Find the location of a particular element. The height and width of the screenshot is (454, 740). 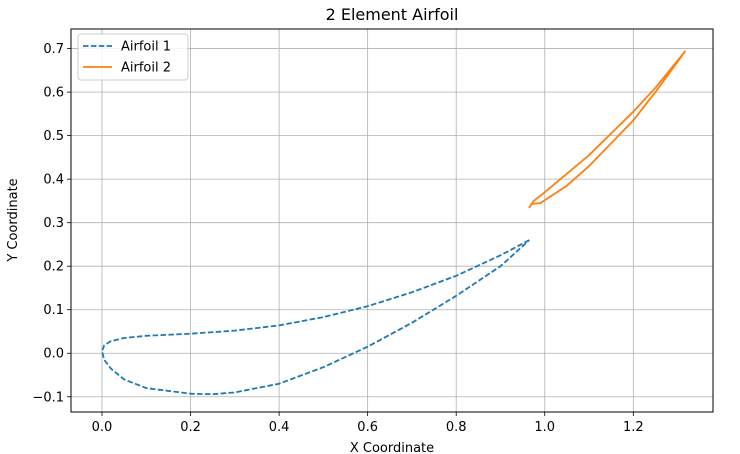

y-tick-label: 0.7 is located at coordinates (53, 49).